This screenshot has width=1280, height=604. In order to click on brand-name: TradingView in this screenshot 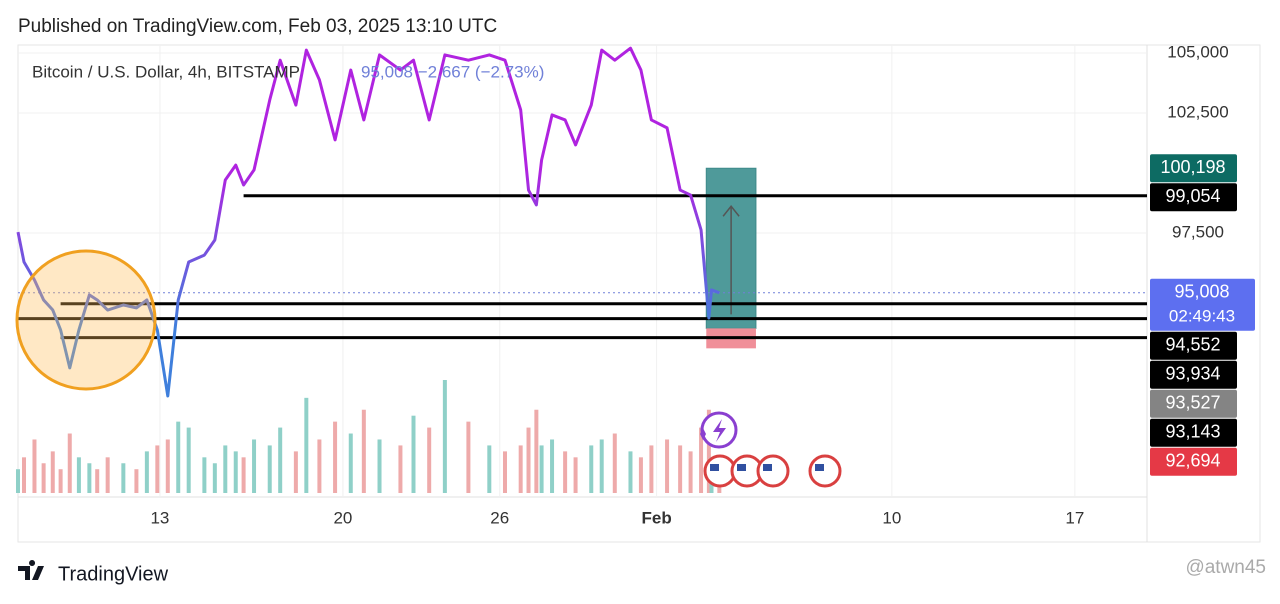, I will do `click(113, 574)`.